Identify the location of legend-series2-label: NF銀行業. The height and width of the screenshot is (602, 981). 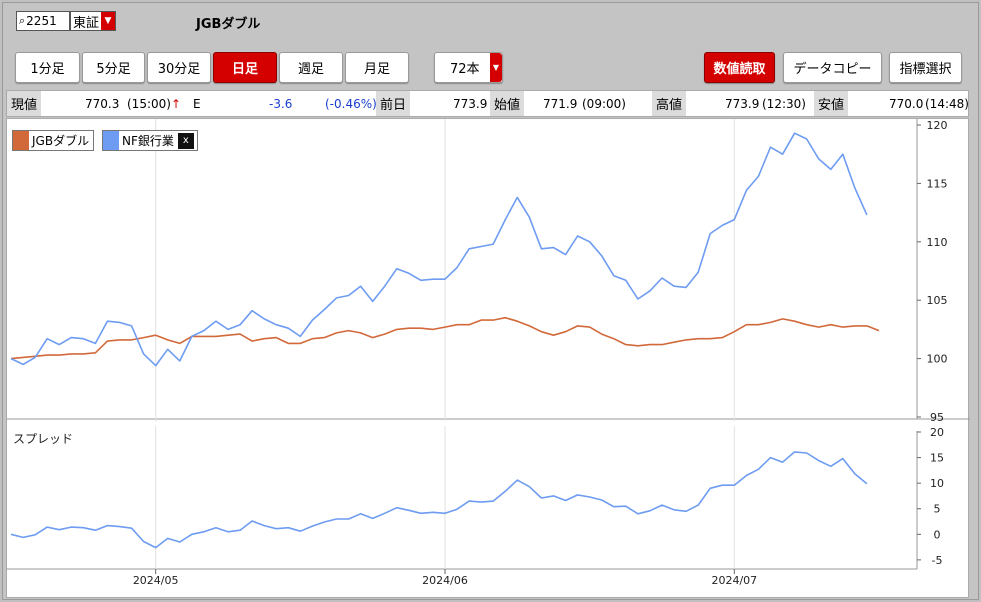
(148, 141).